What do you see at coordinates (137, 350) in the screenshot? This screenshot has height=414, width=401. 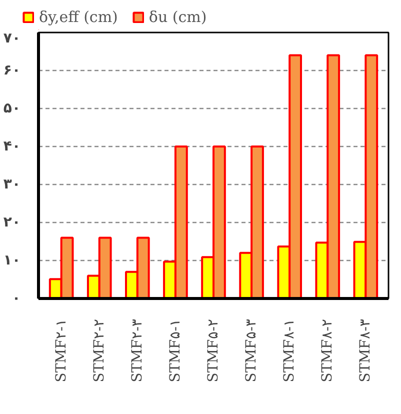 I see `x-tick-label: STMF۲-۳` at bounding box center [137, 350].